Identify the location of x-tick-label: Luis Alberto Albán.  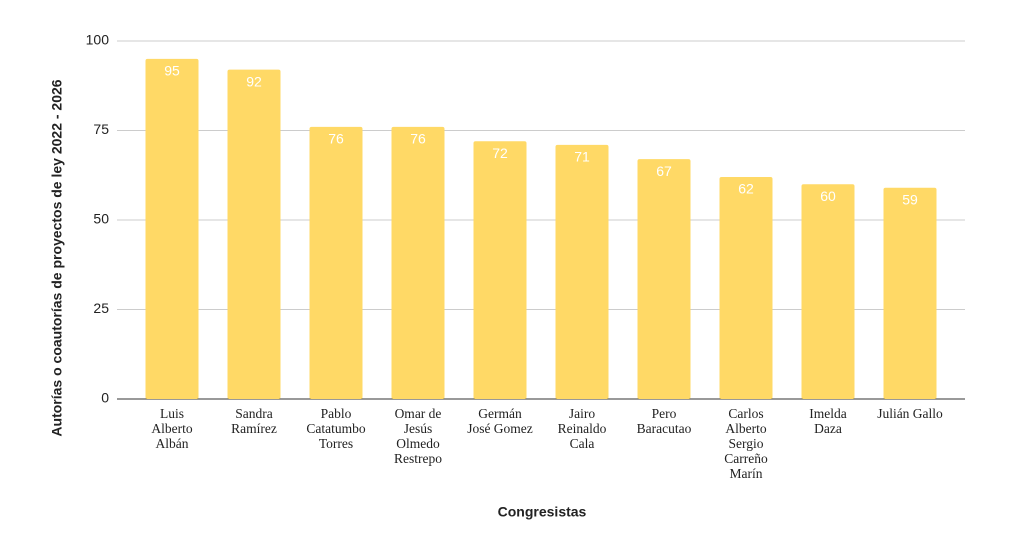
(172, 428).